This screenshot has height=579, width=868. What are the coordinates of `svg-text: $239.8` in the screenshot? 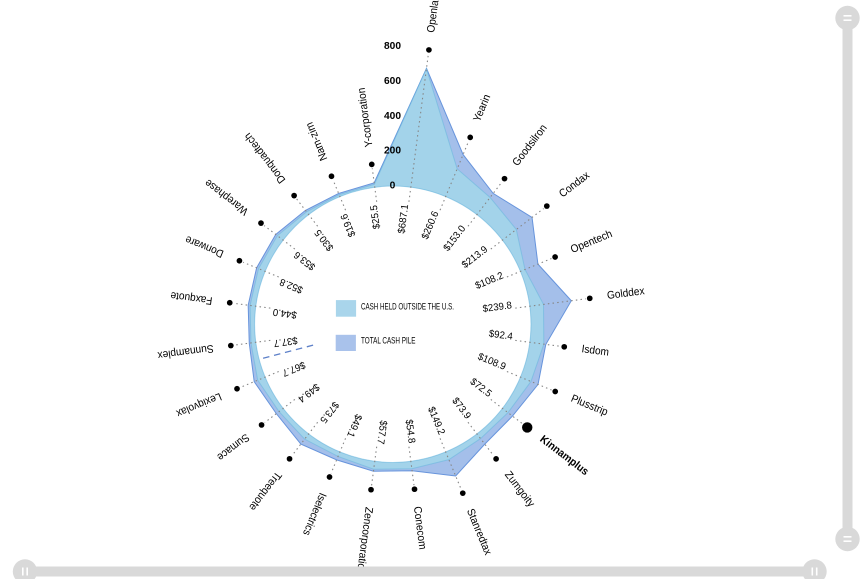 It's located at (497, 307).